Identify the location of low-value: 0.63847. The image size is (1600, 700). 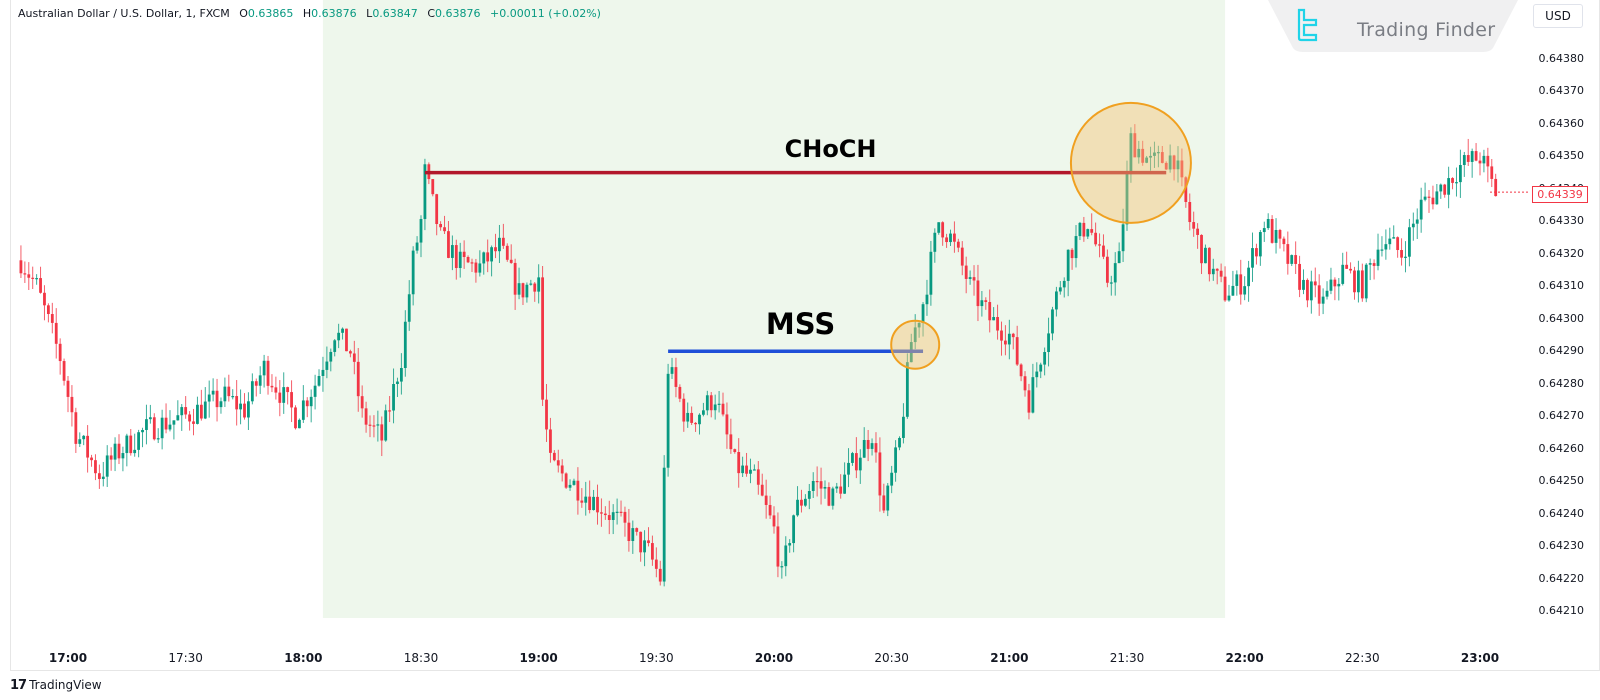
(395, 13).